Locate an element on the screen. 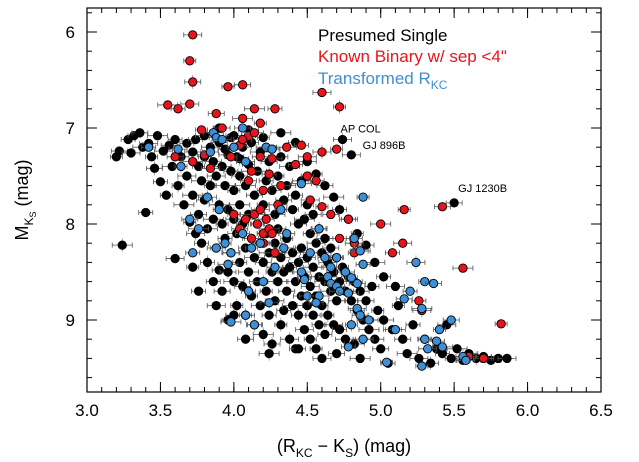  x-tick-label: 4.0 is located at coordinates (234, 410).